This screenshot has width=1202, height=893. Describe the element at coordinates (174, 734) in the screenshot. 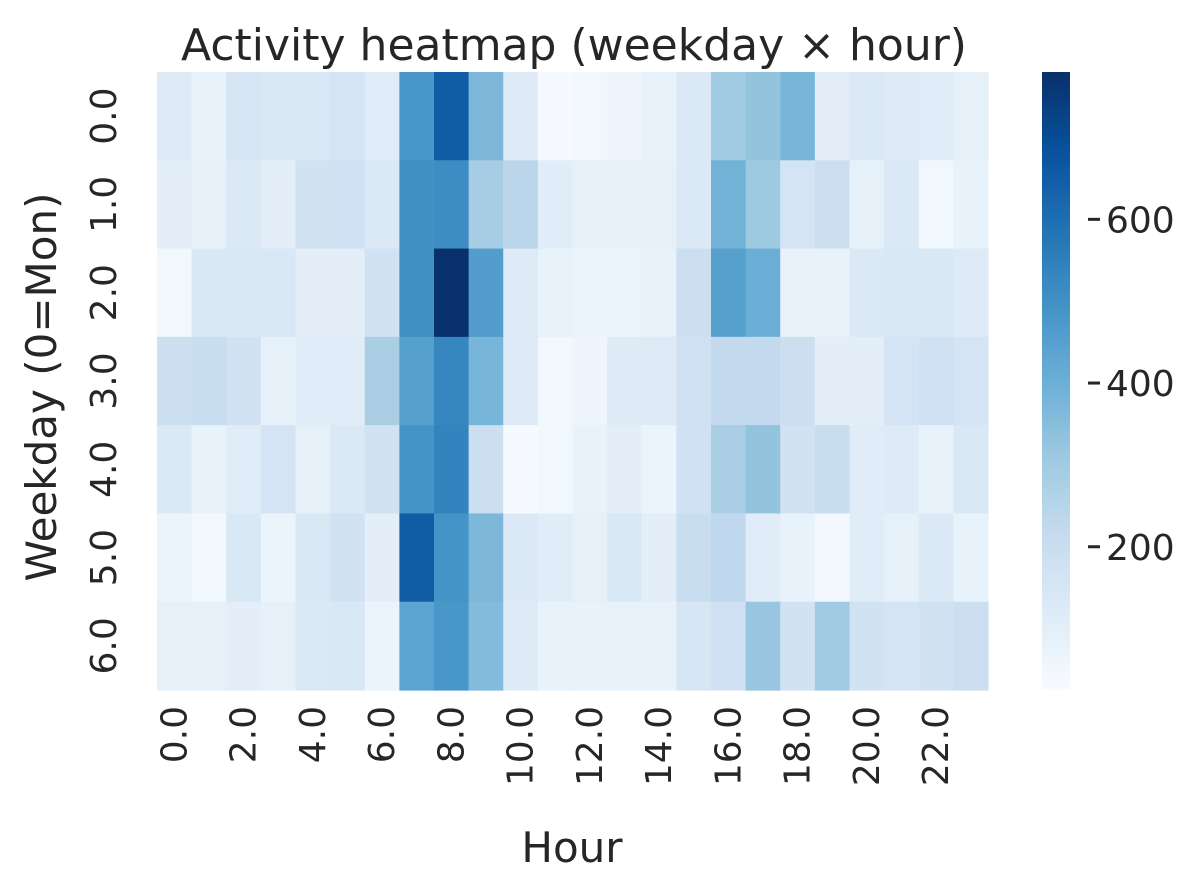

I see `x-tick-label: 0.0` at that location.